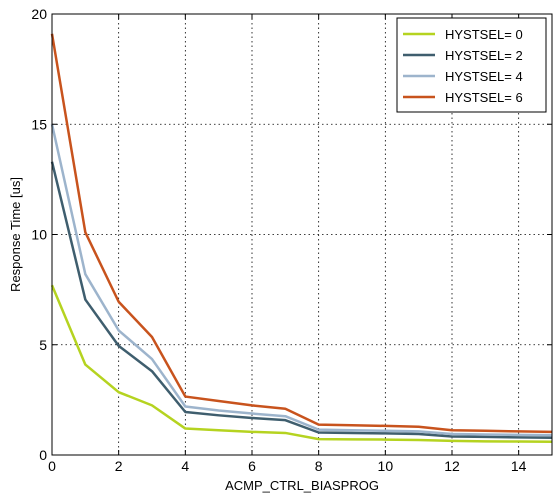 The image size is (554, 496). What do you see at coordinates (484, 76) in the screenshot?
I see `legend-label: HYSTSEL= 4` at bounding box center [484, 76].